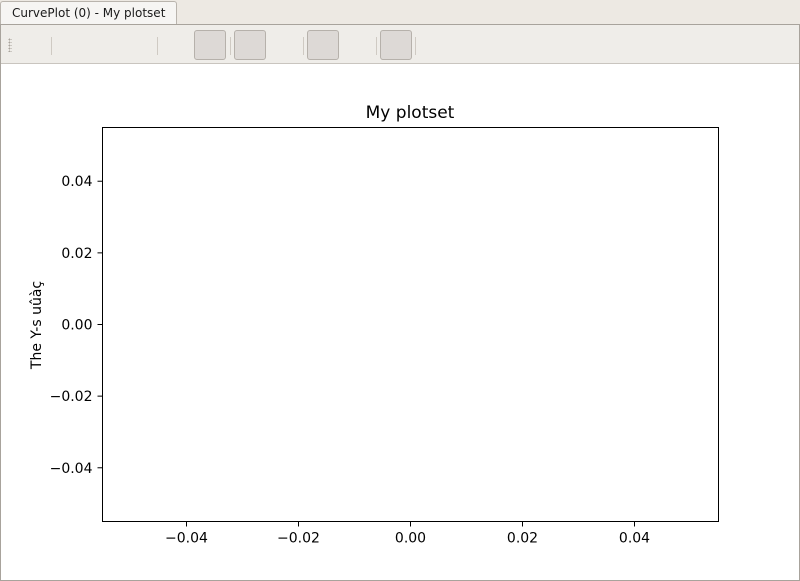 The width and height of the screenshot is (800, 581). What do you see at coordinates (71, 397) in the screenshot?
I see `y-tick-label: −0.02` at bounding box center [71, 397].